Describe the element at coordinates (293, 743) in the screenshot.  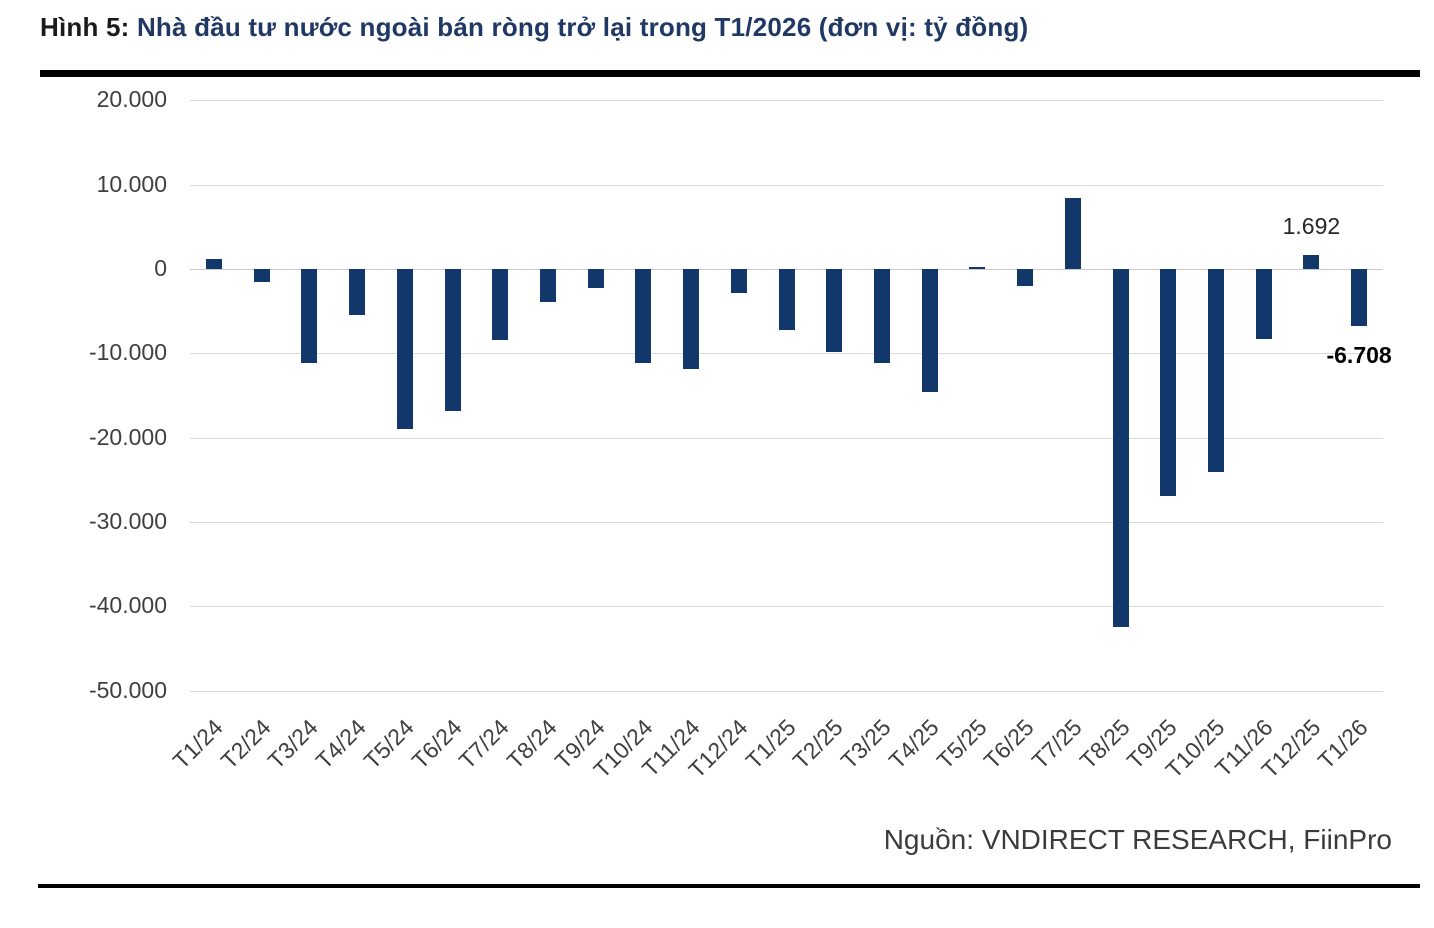
I see `x-axis-tick-label: T3/24` at that location.